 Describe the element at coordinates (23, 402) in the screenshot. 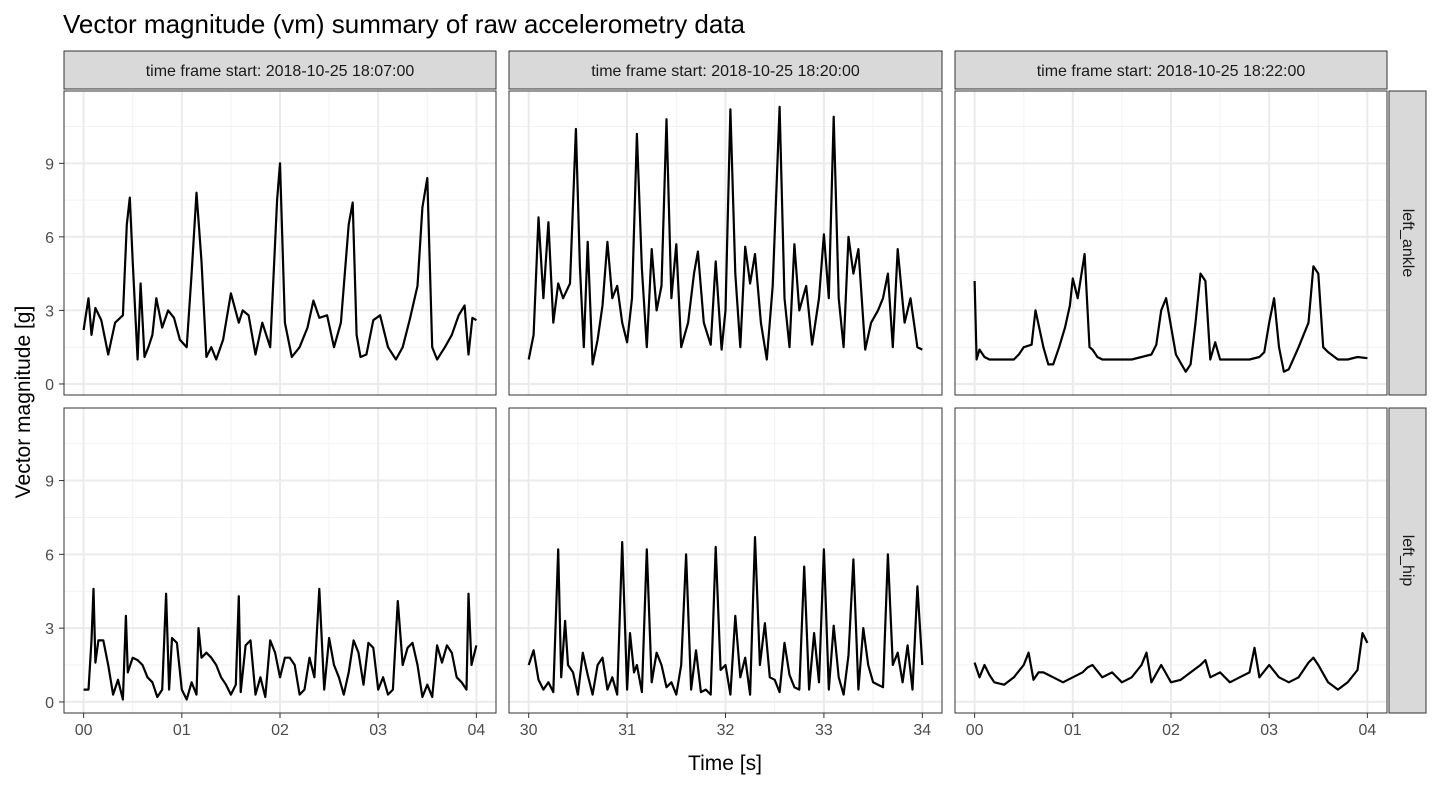

I see `y-axis-title: Vector magnitude [g]` at that location.